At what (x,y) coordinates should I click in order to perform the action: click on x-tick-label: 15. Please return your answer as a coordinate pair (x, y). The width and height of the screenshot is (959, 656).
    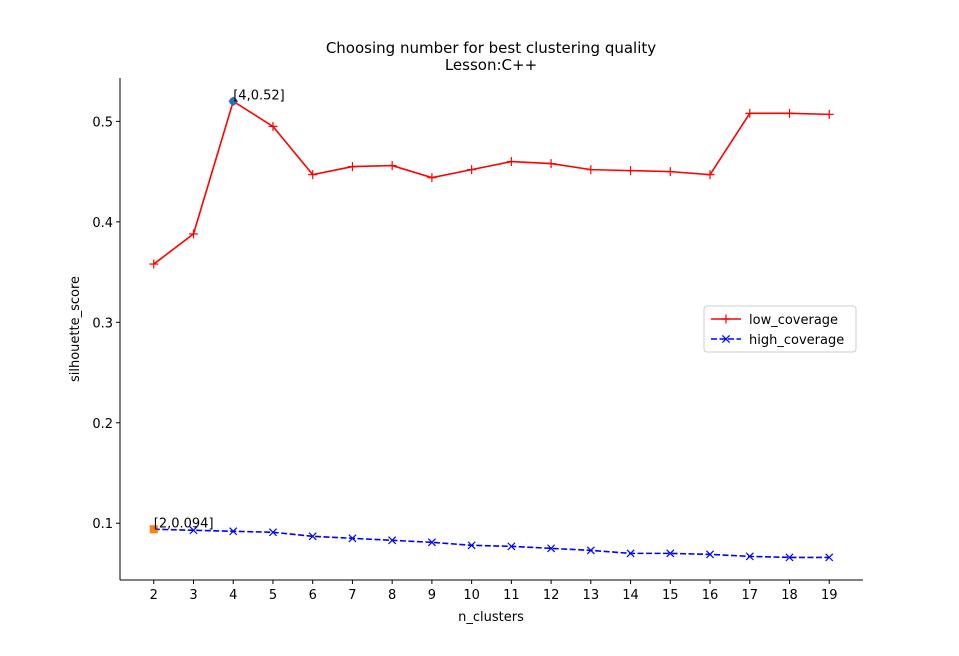
    Looking at the image, I should click on (670, 595).